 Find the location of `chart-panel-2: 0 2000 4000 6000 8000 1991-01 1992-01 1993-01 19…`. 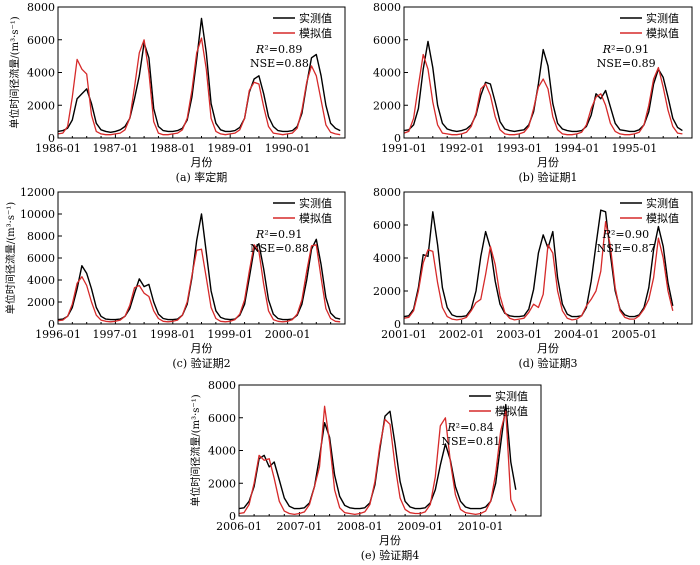

chart-panel-2: 0 2000 4000 6000 8000 1991-01 1992-01 1993-01 19… is located at coordinates (533, 92).